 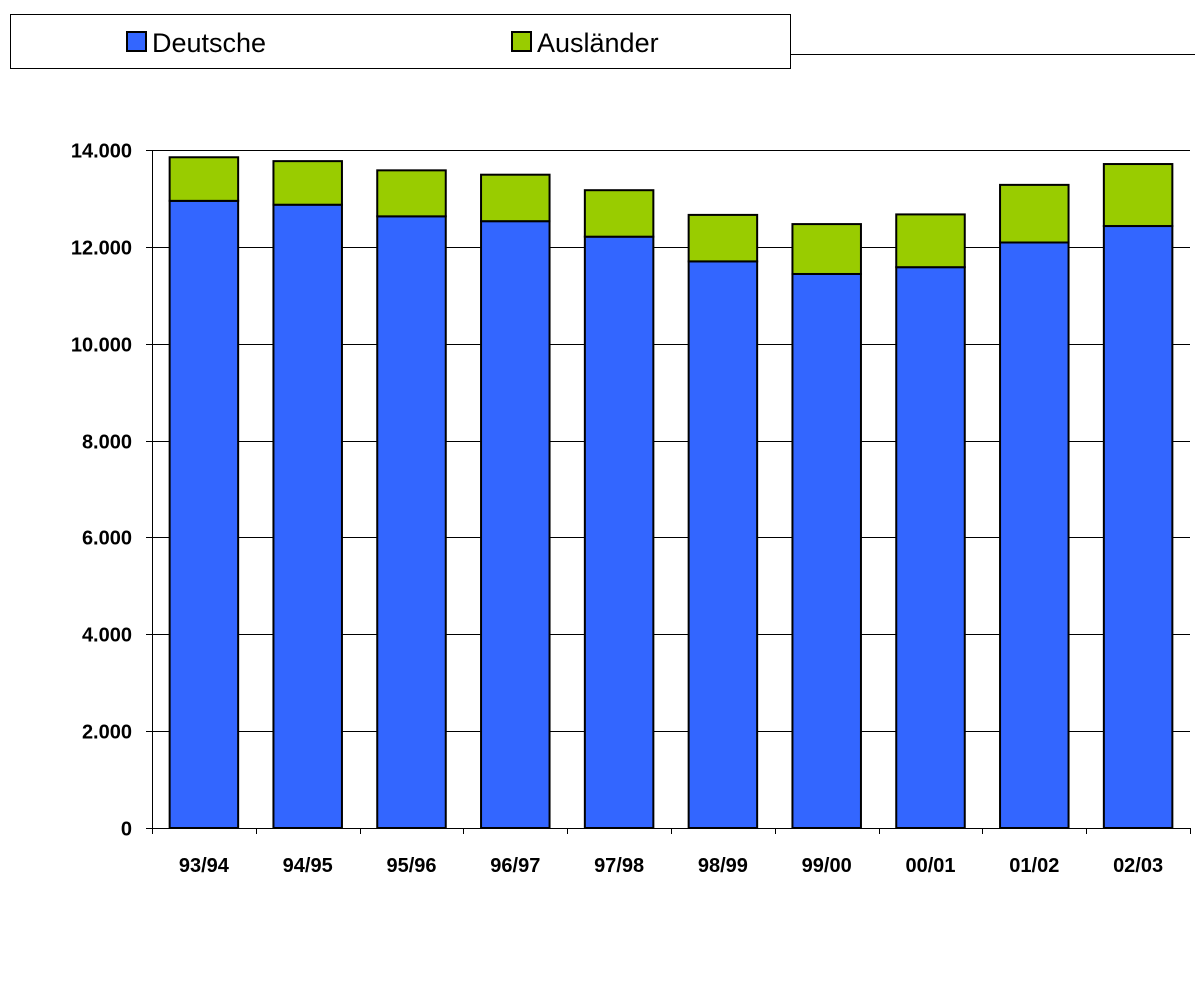 I want to click on x-tick-label: 97/98, so click(x=619, y=866).